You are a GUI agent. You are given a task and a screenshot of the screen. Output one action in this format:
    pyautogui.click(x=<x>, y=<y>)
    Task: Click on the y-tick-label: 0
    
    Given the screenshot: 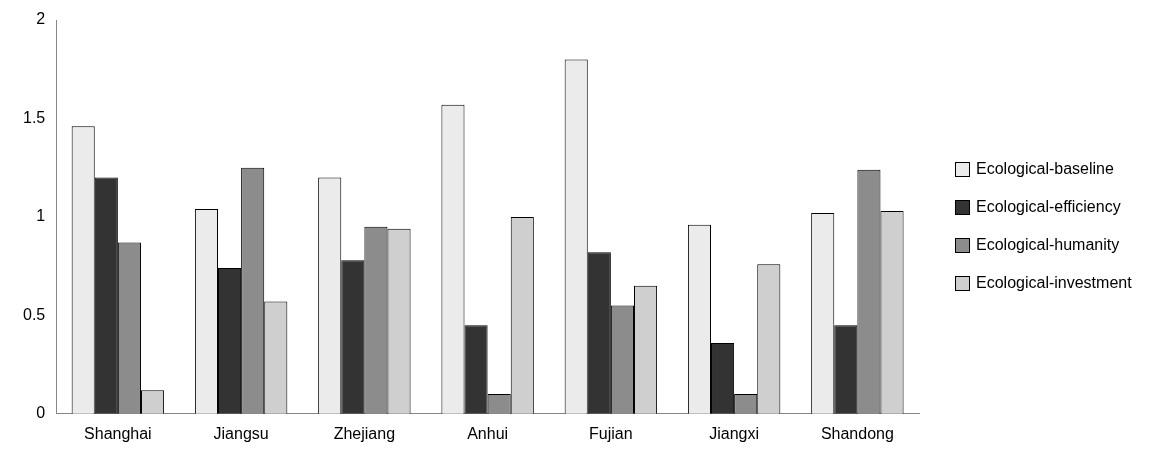 What is the action you would take?
    pyautogui.click(x=41, y=413)
    